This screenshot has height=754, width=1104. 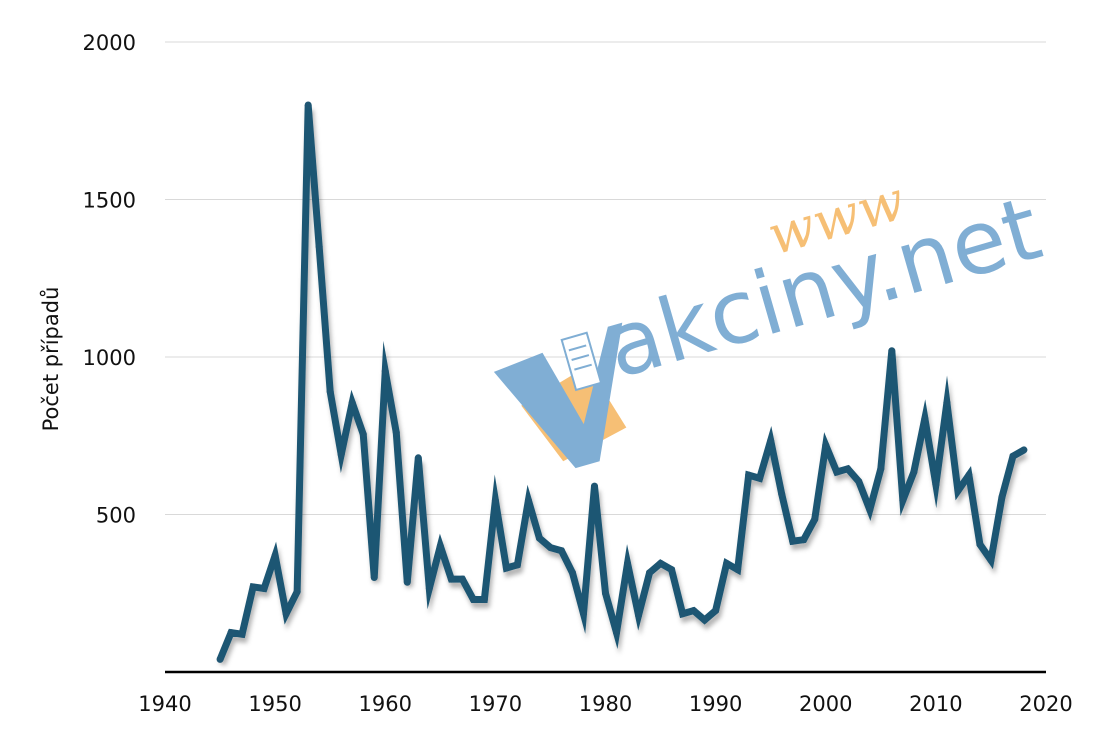 What do you see at coordinates (109, 43) in the screenshot?
I see `y-tick-label: 2000` at bounding box center [109, 43].